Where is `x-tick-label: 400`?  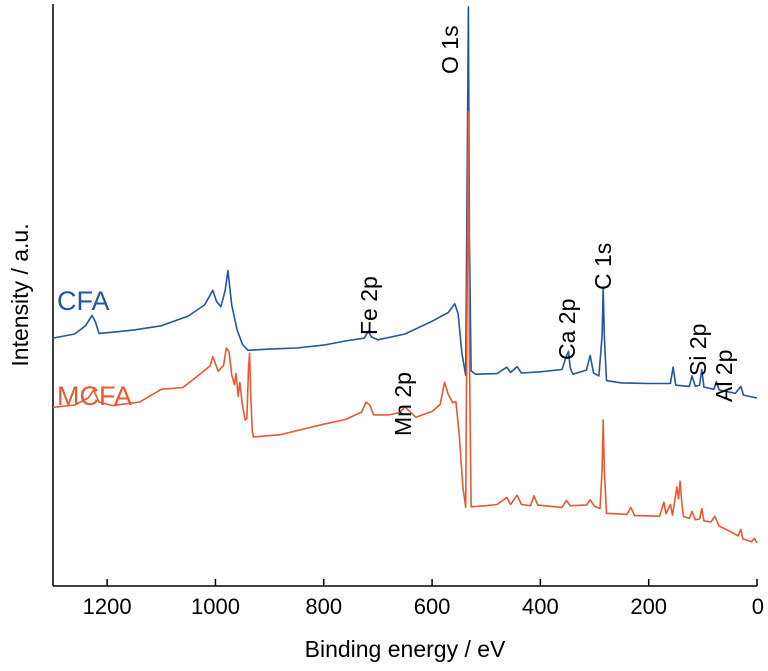
x-tick-label: 400 is located at coordinates (540, 606).